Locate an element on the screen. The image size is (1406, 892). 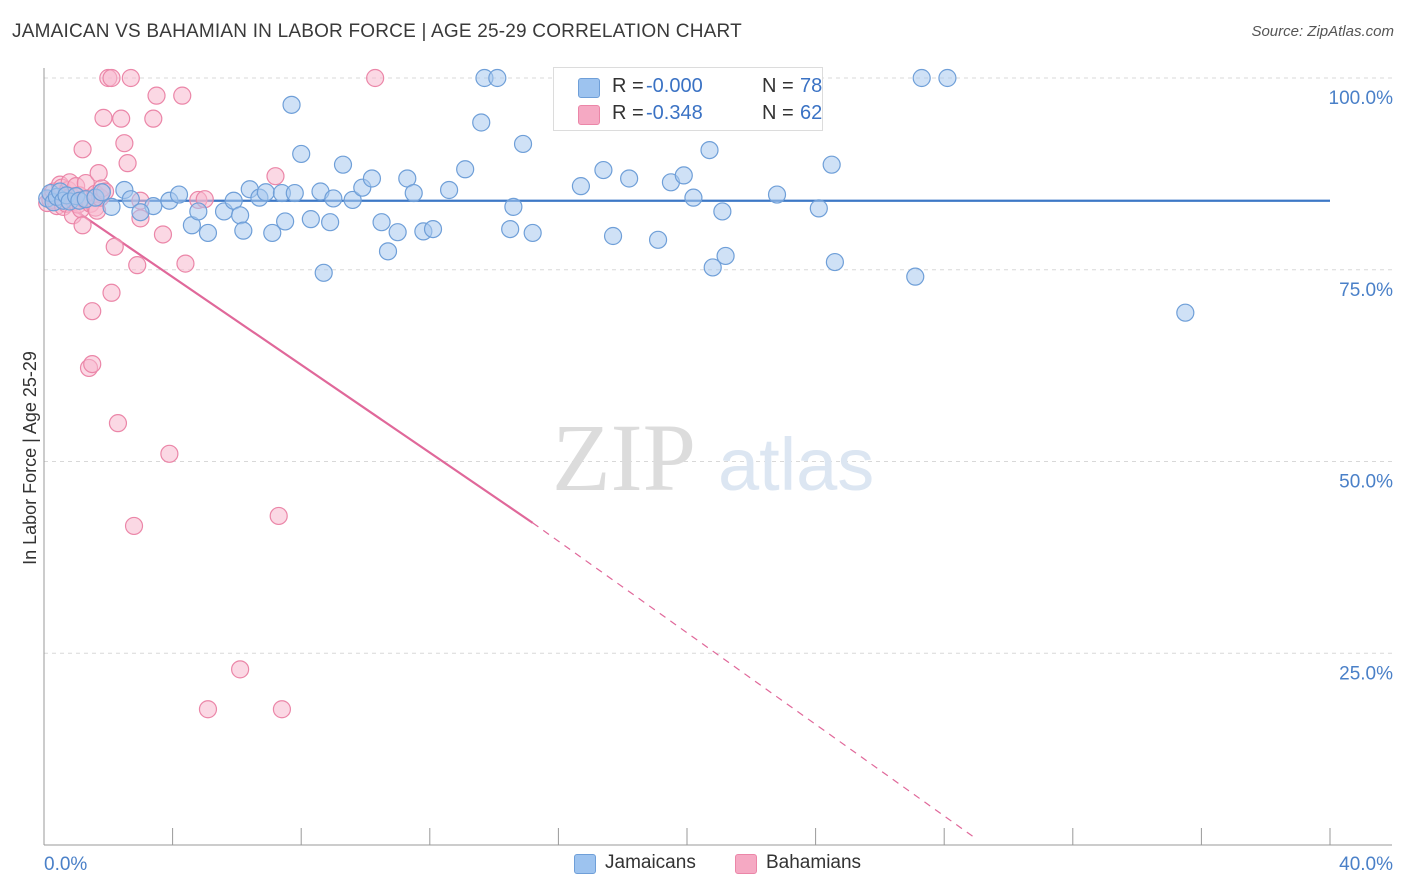
stats-legend: R = -0.000 N = 78 R = -0.348 N = 62 is located at coordinates (688, 99).